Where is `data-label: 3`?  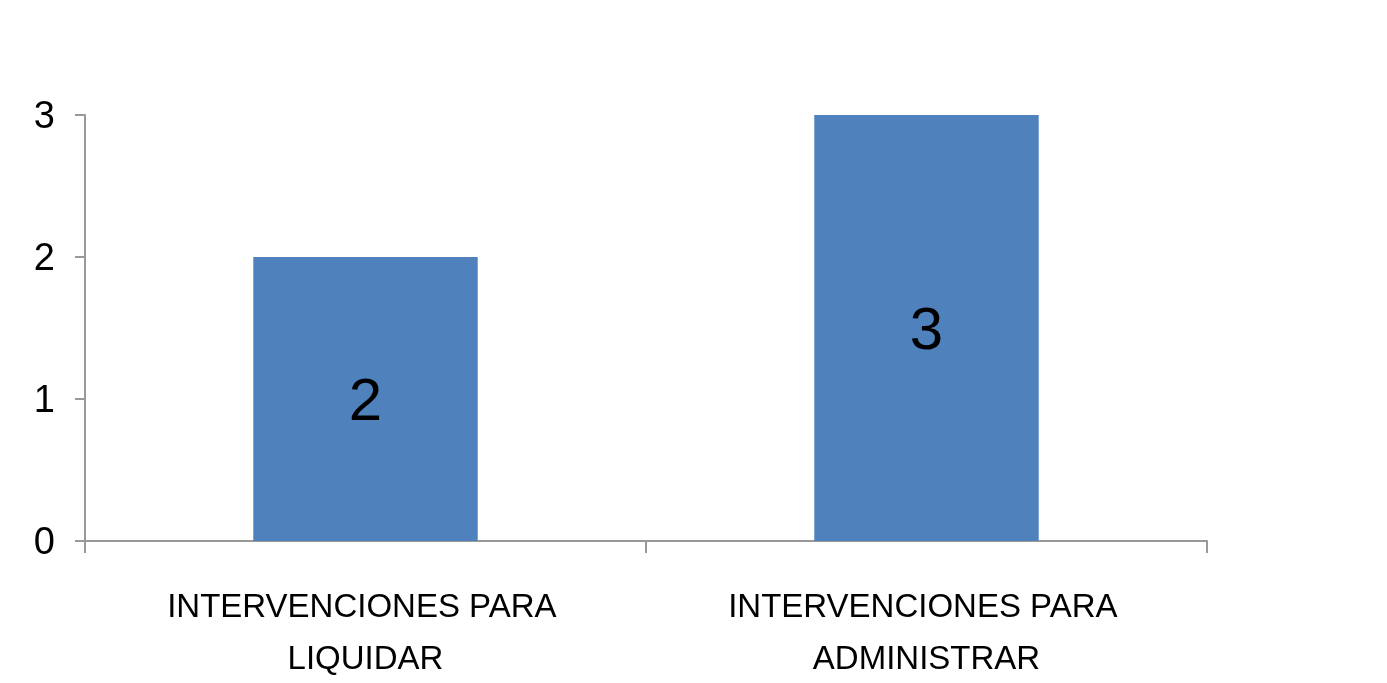
data-label: 3 is located at coordinates (926, 328).